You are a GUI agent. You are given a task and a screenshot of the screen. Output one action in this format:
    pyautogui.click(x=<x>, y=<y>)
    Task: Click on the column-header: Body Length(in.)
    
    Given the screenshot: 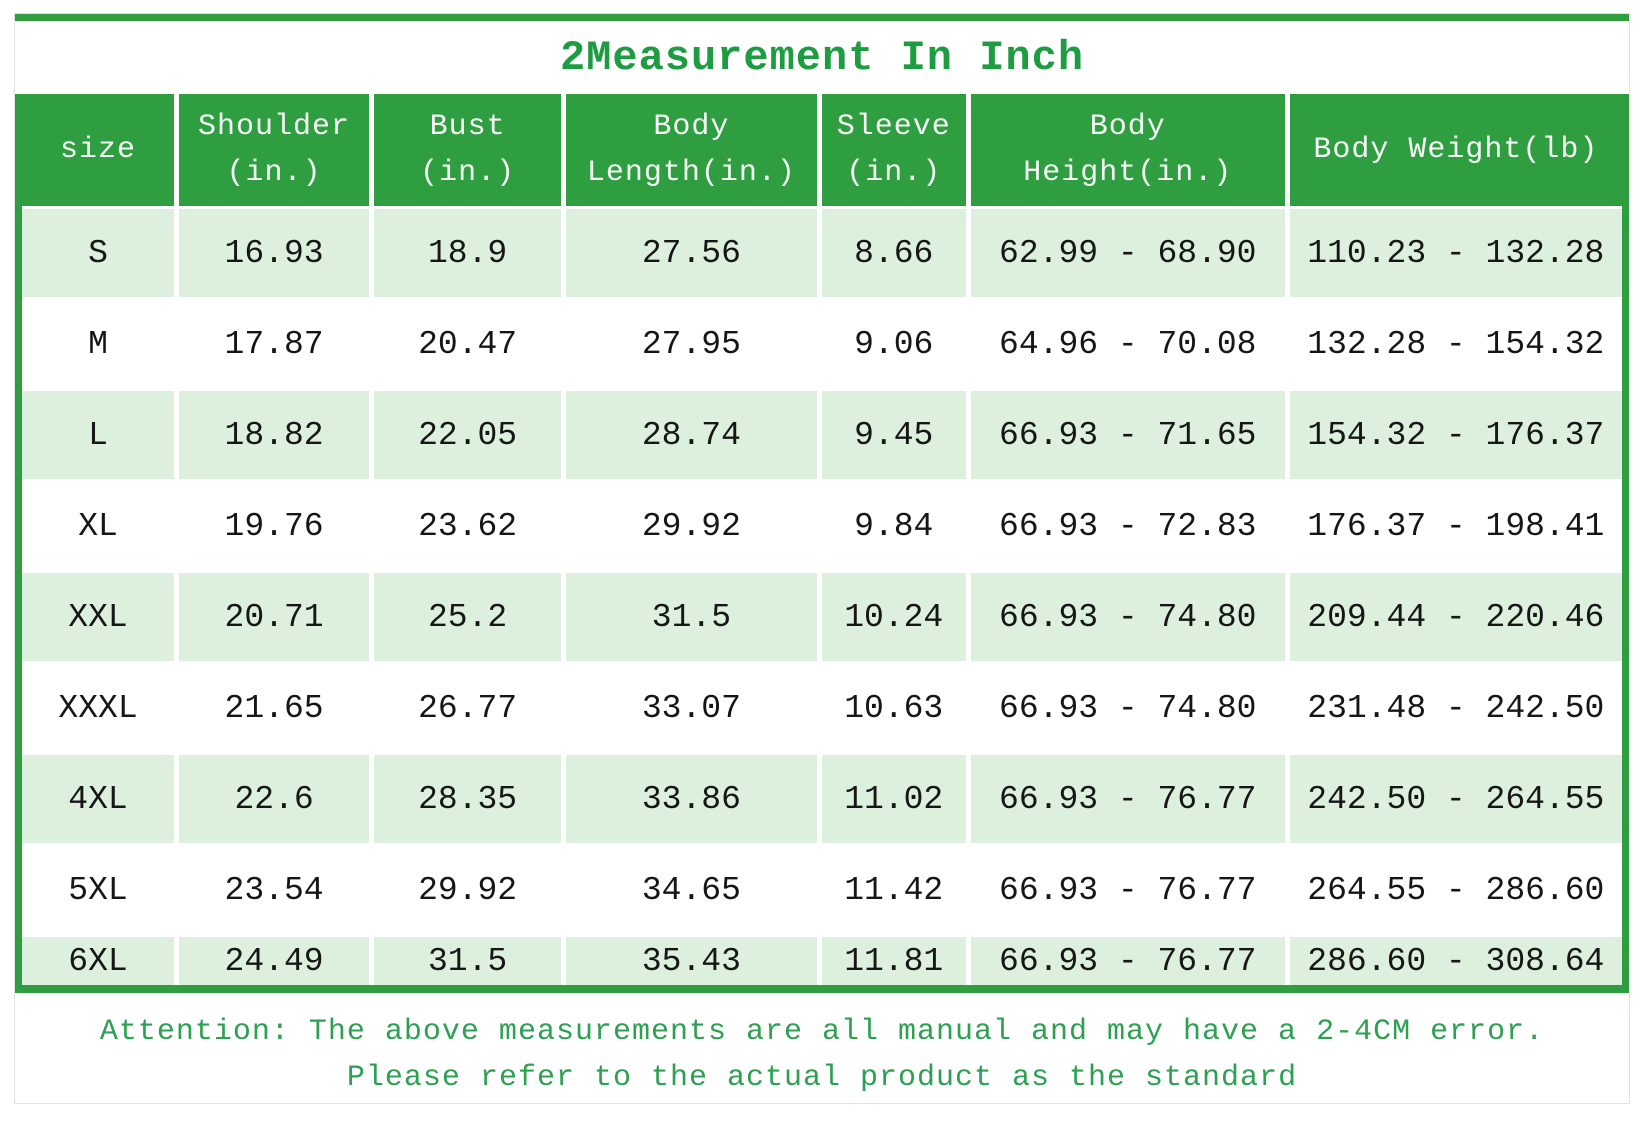 What is the action you would take?
    pyautogui.click(x=691, y=150)
    